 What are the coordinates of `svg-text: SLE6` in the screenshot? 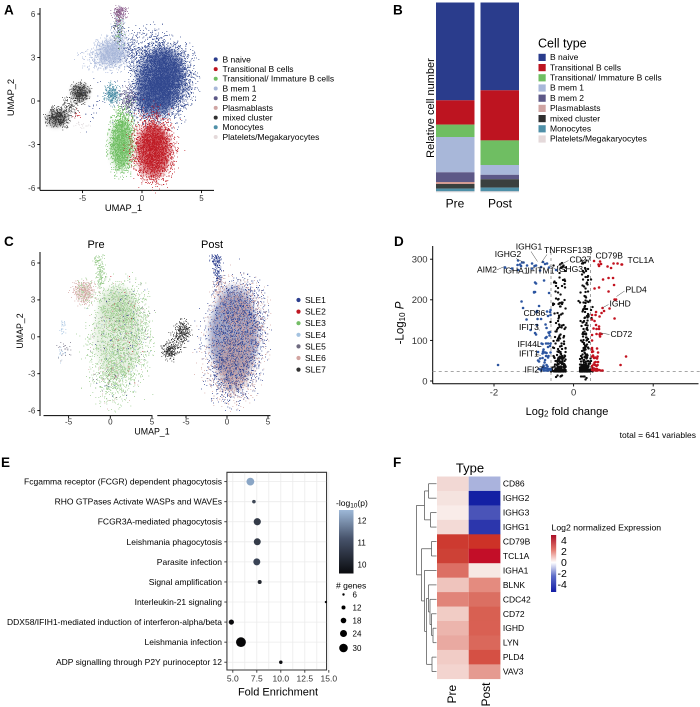 It's located at (315, 358).